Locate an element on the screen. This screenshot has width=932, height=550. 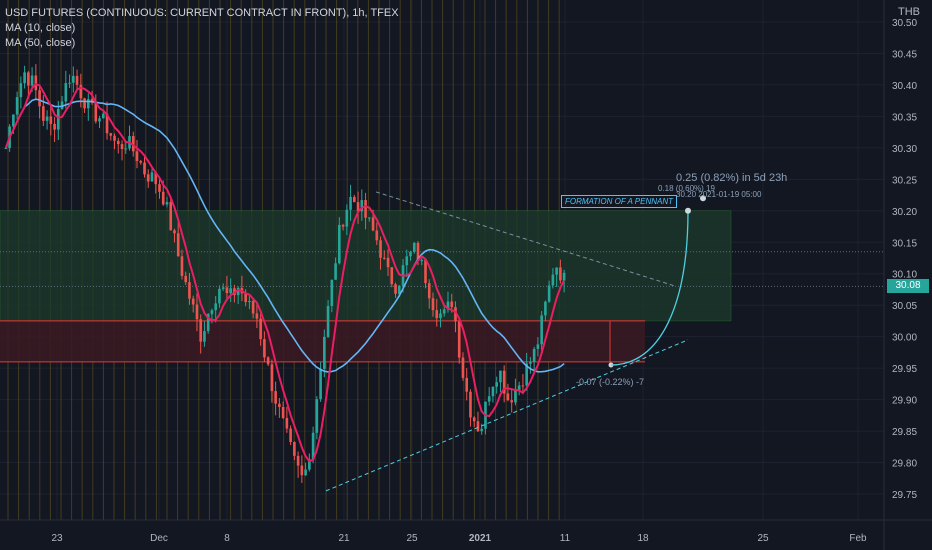
pennant-lower-line is located at coordinates (507, 415).